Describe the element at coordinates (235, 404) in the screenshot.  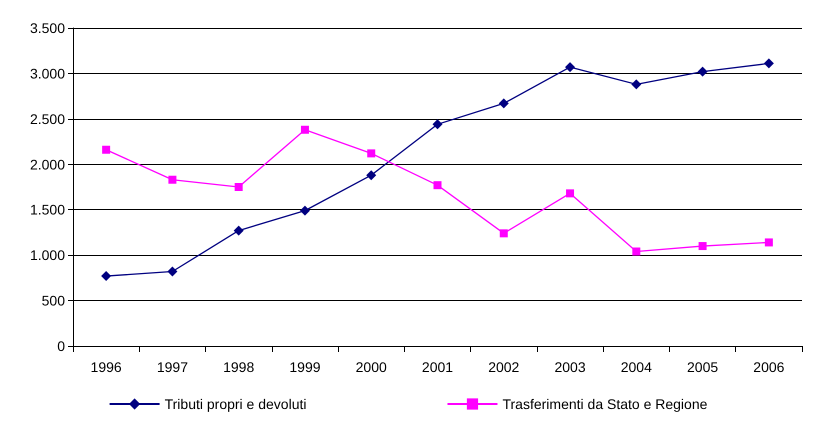
I see `legend-label: Tributi propri e devoluti` at that location.